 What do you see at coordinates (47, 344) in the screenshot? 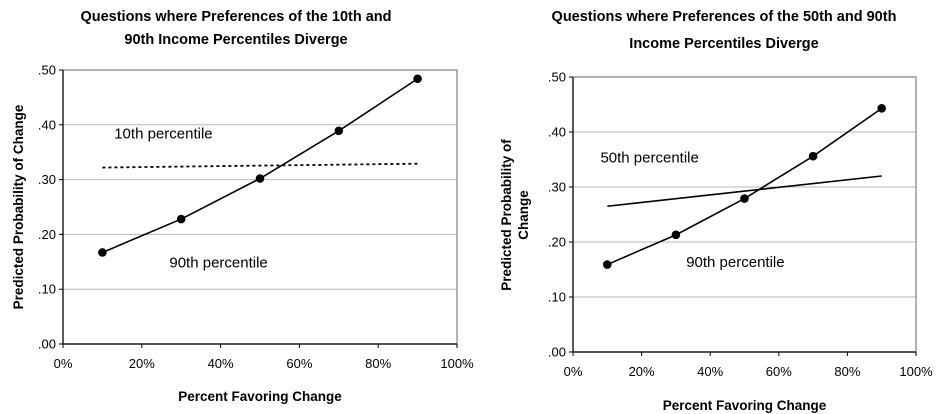
I see `chart1-ytick-label: .00` at bounding box center [47, 344].